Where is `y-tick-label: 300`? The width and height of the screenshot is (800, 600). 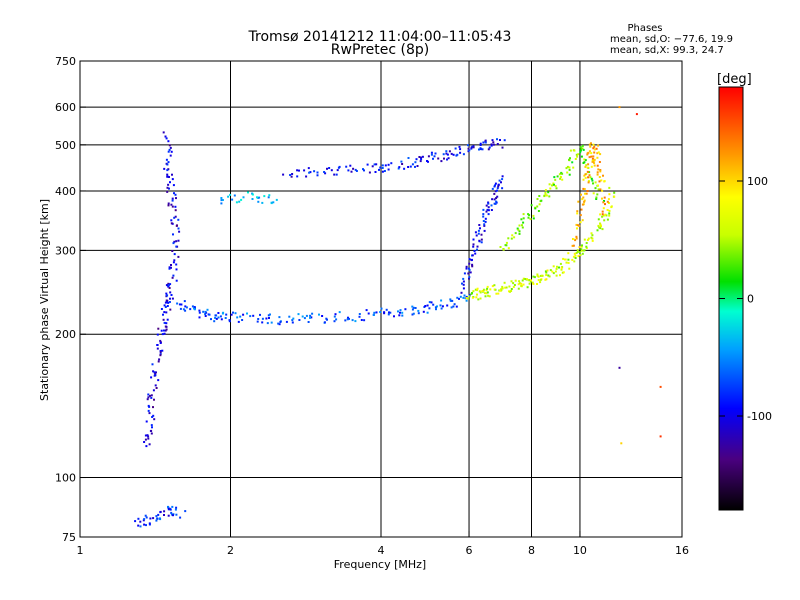
y-tick-label: 300 is located at coordinates (65, 250).